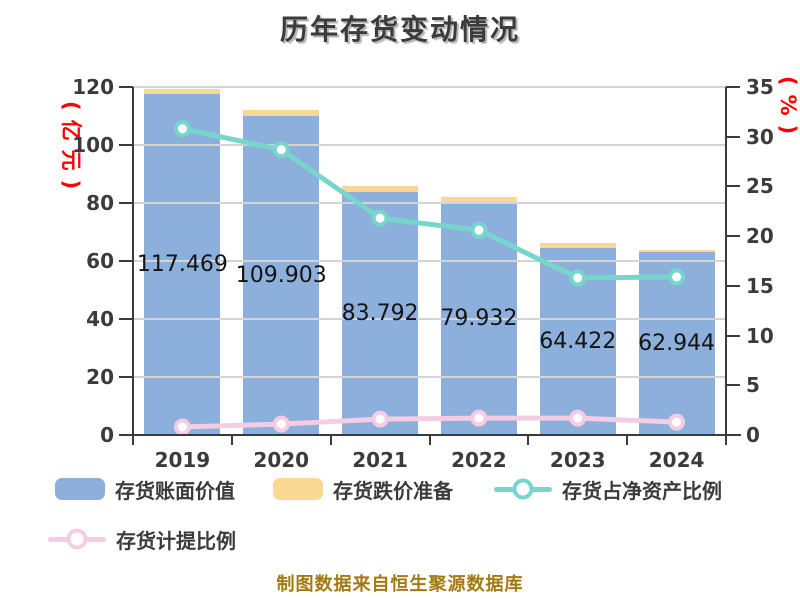 This screenshot has width=800, height=600. What do you see at coordinates (726, 266) in the screenshot?
I see `right-axis-line` at bounding box center [726, 266].